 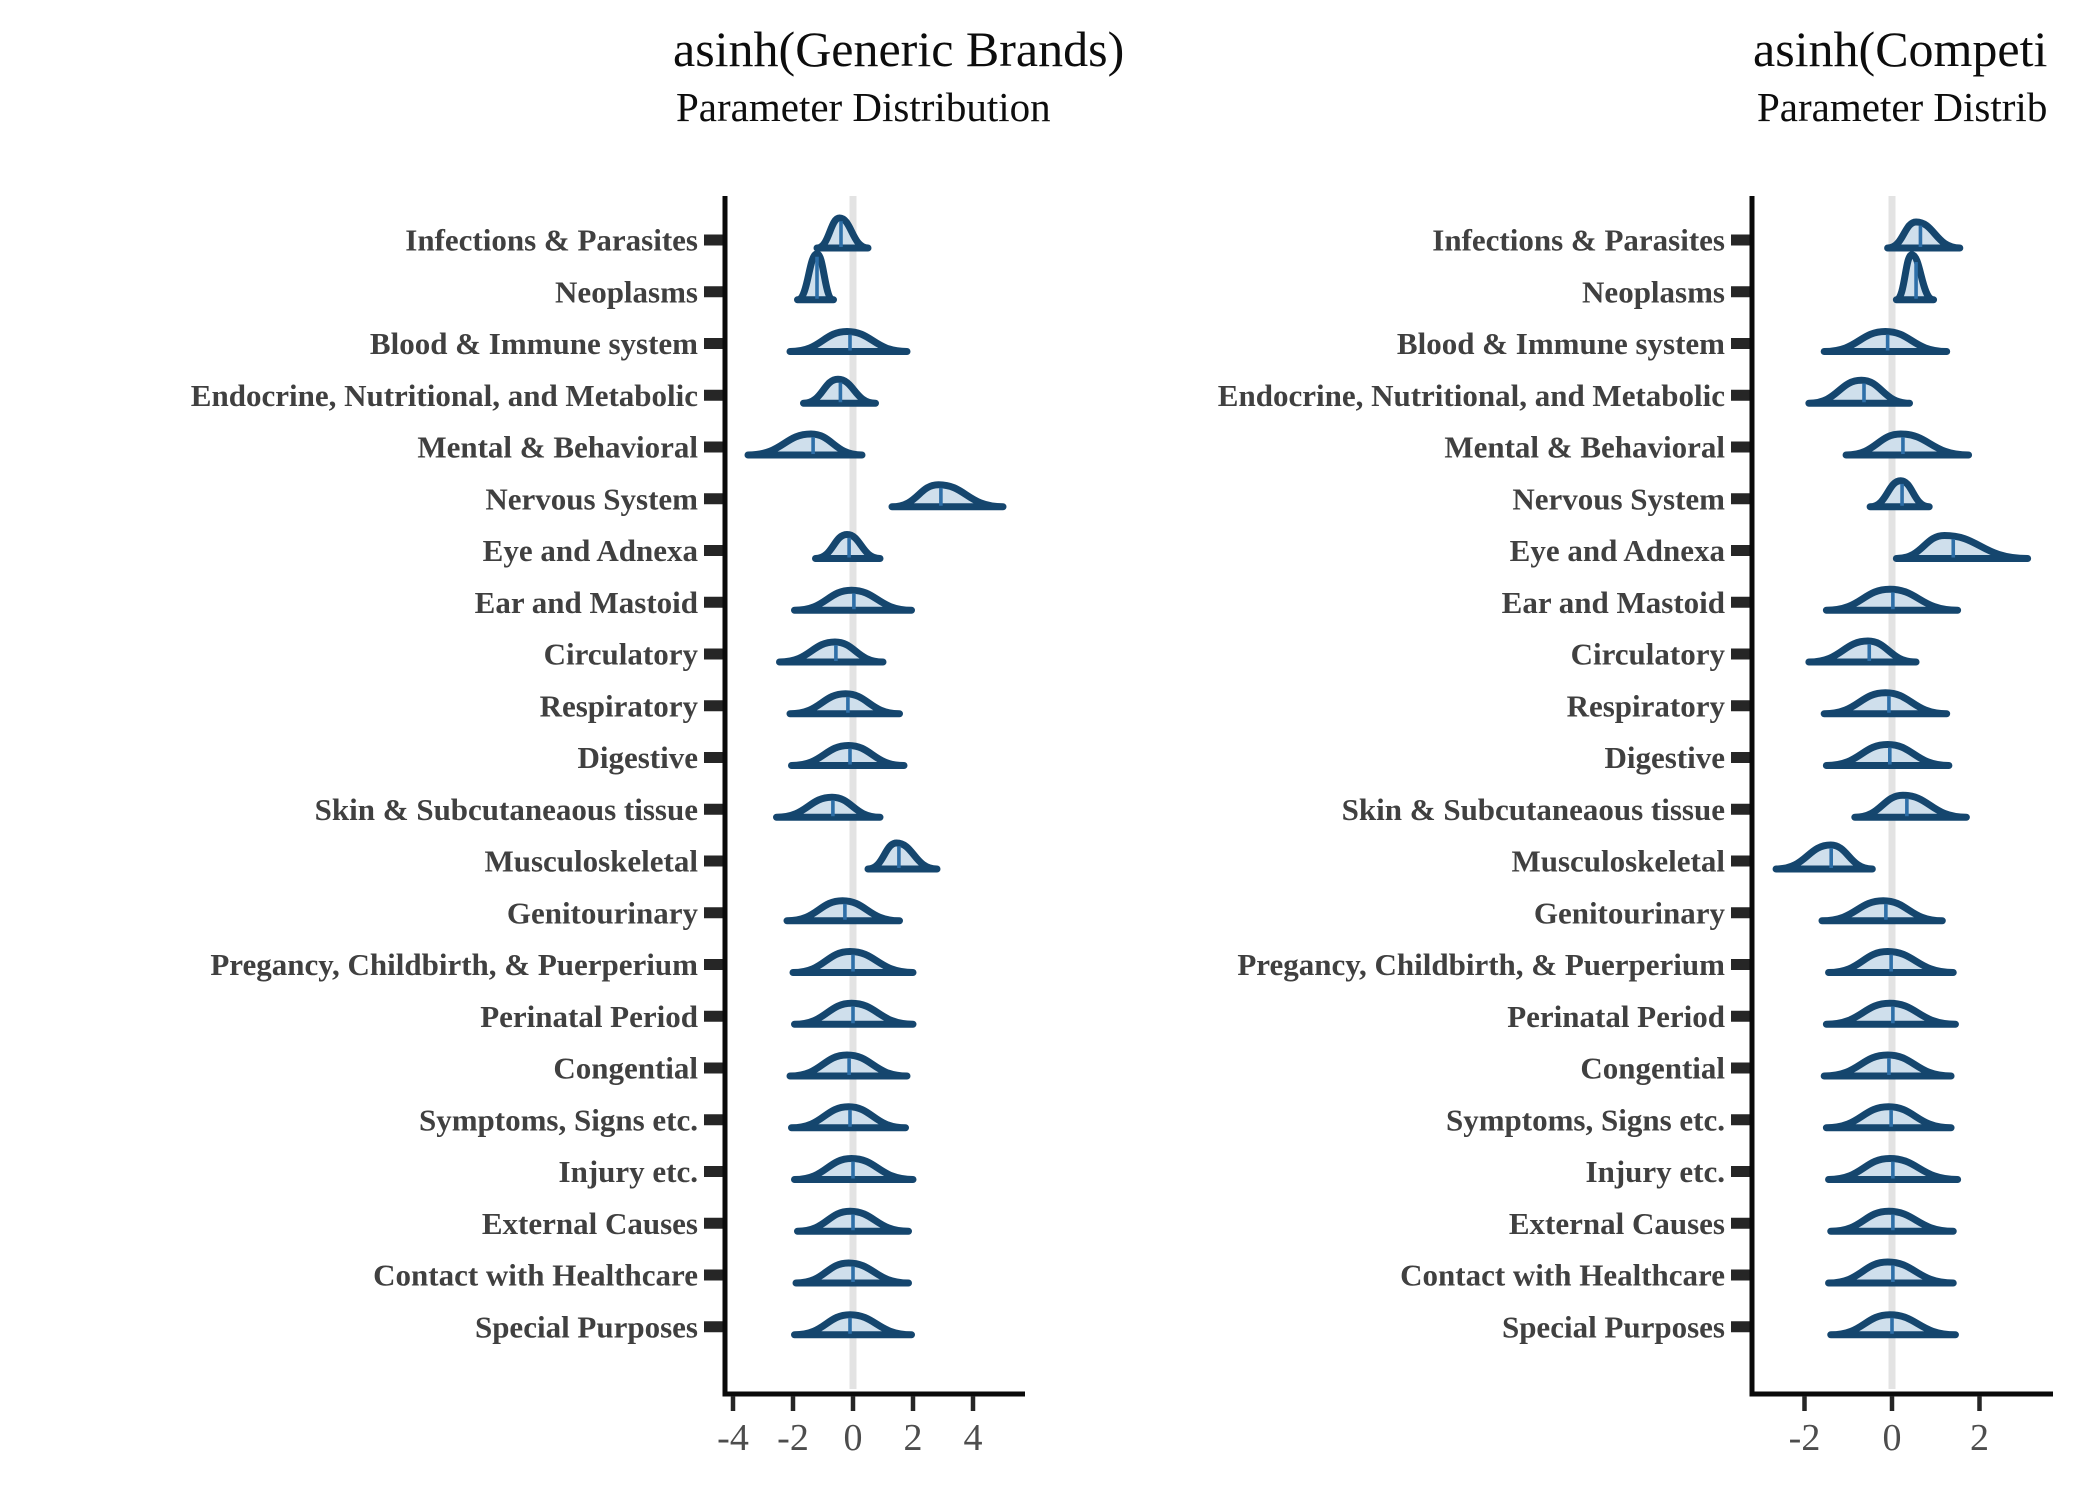 What do you see at coordinates (713, 757) in the screenshot?
I see `y-tick-digestive` at bounding box center [713, 757].